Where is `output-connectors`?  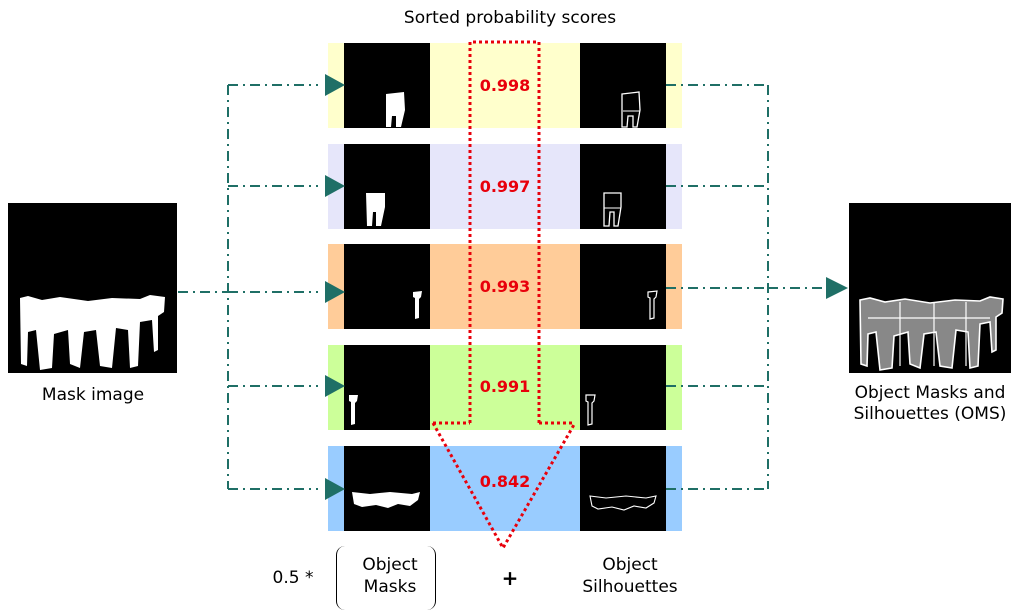
output-connectors is located at coordinates (747, 287).